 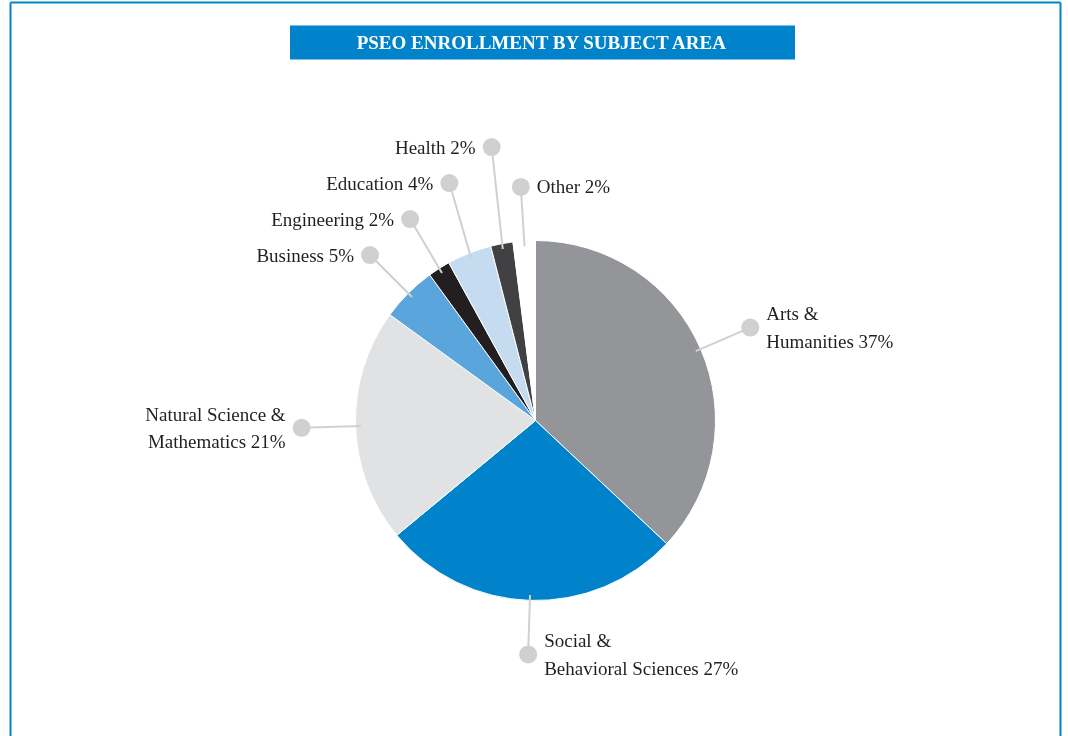 I want to click on slice-label: Natural Science & Mathematics 21%, so click(x=215, y=427).